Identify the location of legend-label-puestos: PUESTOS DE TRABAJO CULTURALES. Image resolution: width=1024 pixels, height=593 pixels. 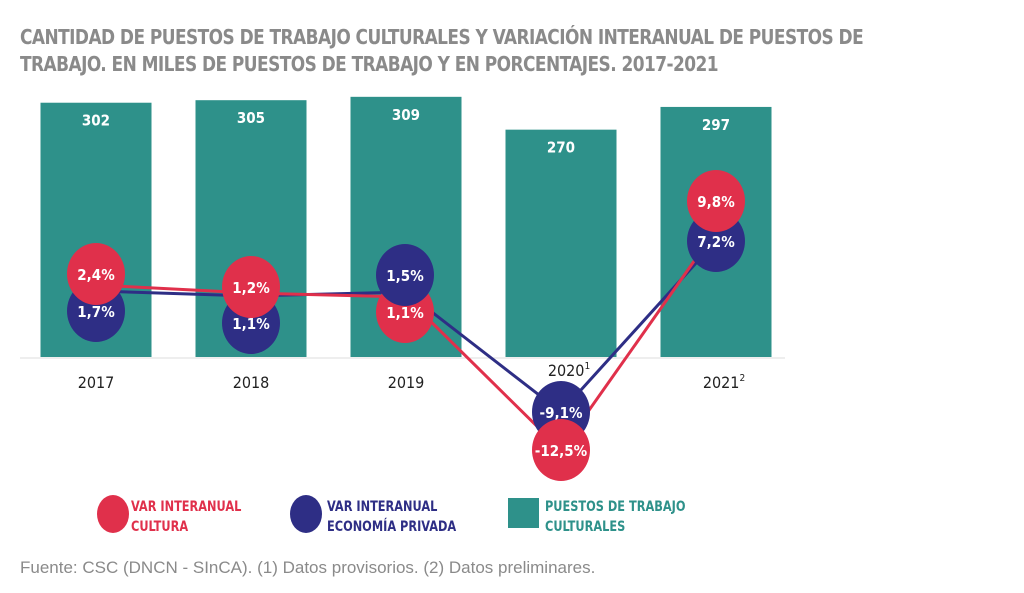
(615, 517).